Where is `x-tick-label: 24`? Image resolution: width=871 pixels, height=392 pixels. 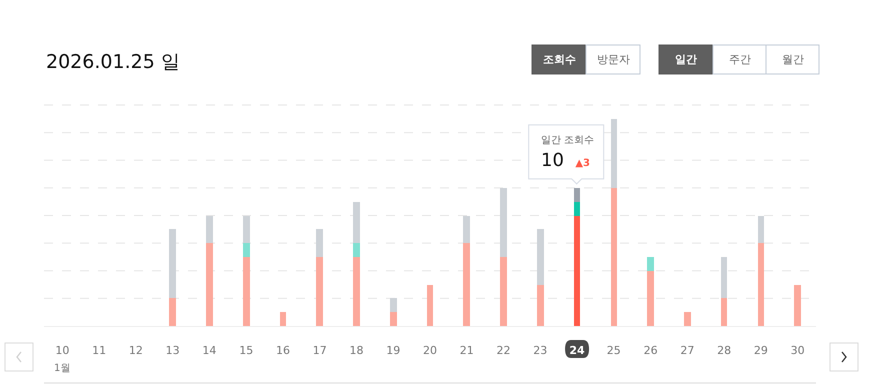
x-tick-label: 24 is located at coordinates (577, 351).